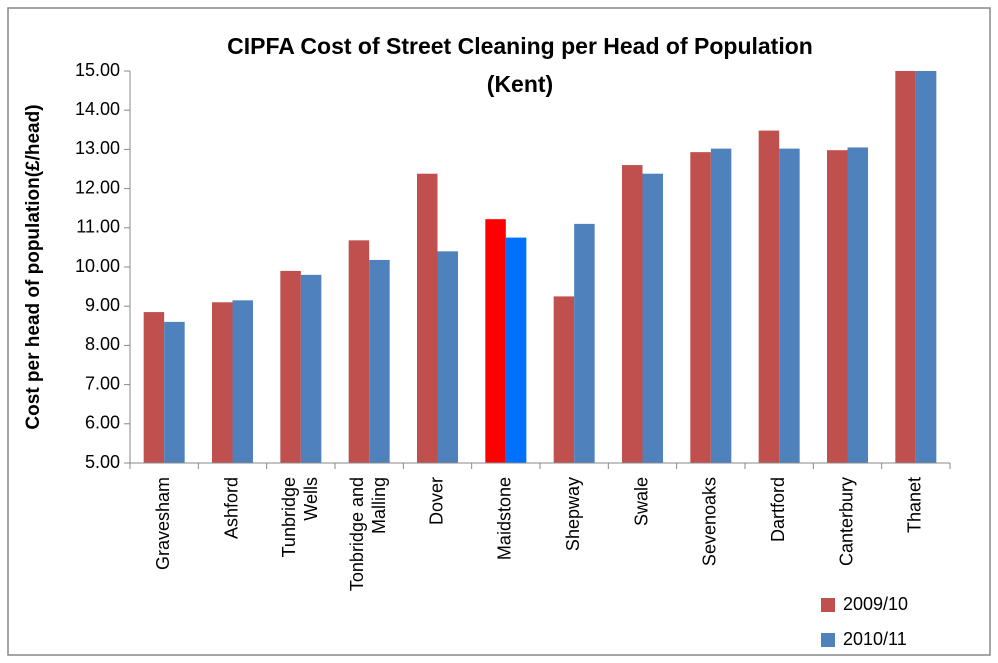  What do you see at coordinates (368, 534) in the screenshot?
I see `x-tick-label: Tonbridge and Malling` at bounding box center [368, 534].